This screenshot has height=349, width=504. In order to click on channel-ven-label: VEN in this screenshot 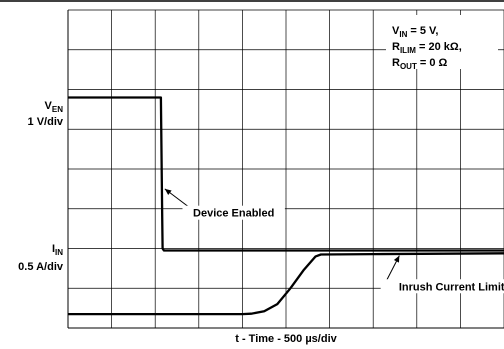, I will do `click(54, 107)`.